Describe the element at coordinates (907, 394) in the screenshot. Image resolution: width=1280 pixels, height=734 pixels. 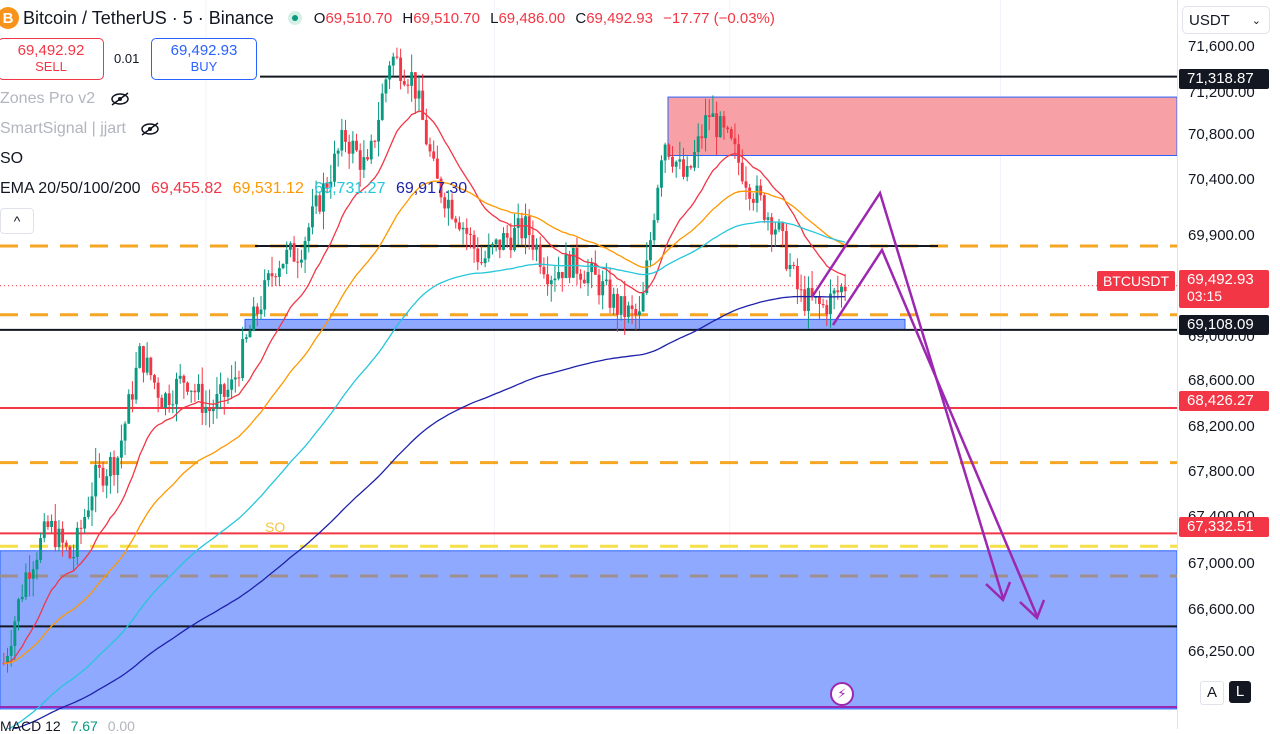
I see `projection-arrow` at that location.